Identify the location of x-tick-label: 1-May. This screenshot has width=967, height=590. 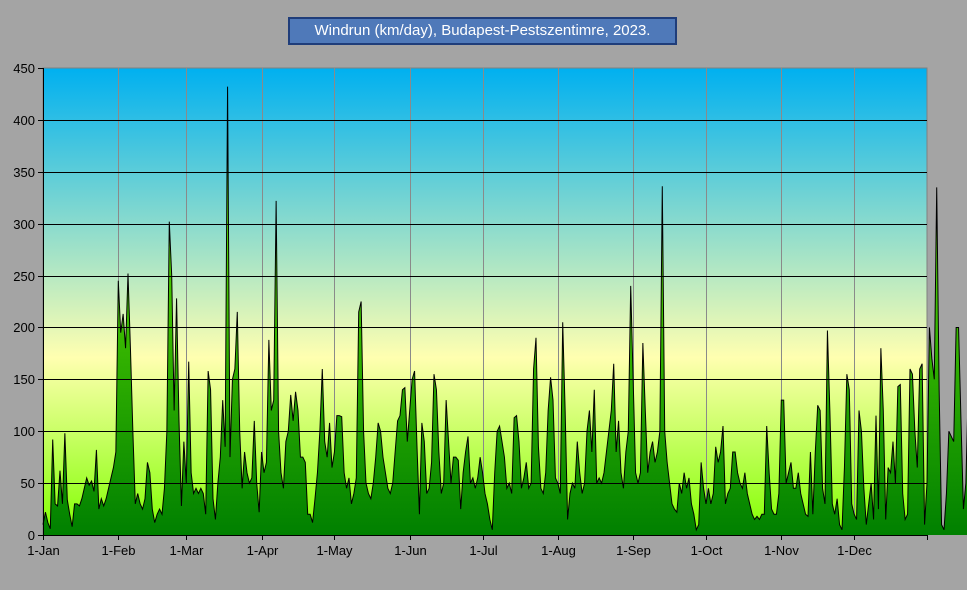
(334, 550).